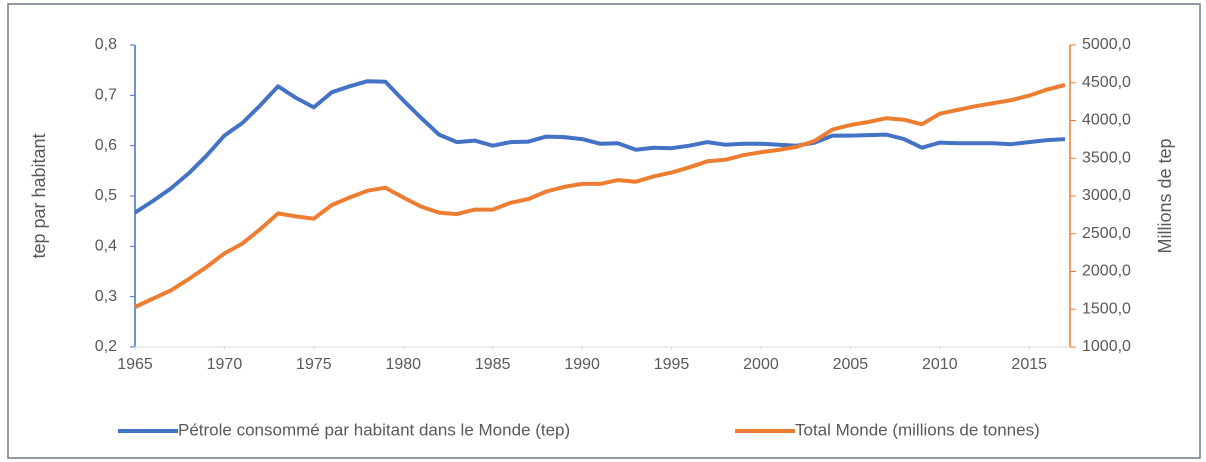 This screenshot has height=462, width=1206. I want to click on y-tick-label: 0,5, so click(106, 195).